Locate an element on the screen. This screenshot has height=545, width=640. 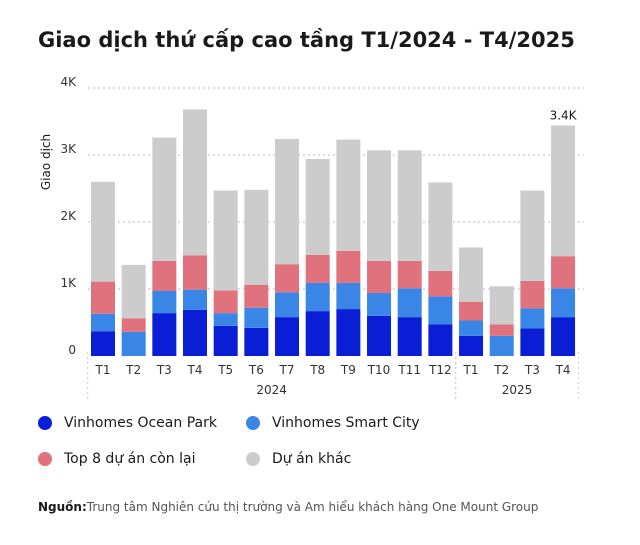
bar-segment-s3-c7 is located at coordinates (317, 207).